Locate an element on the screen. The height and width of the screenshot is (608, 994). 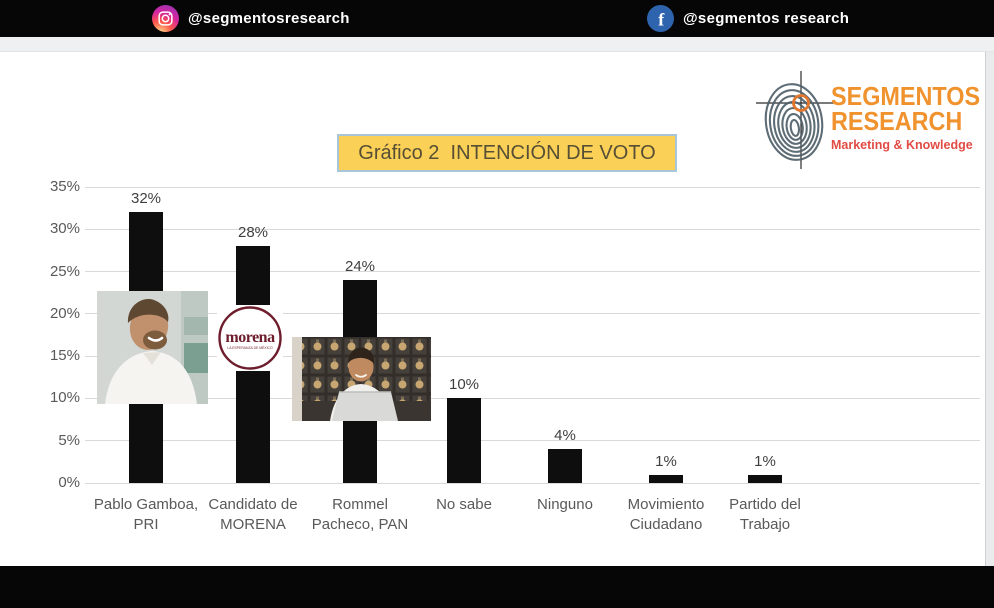
x-axis-category-label: Ninguno is located at coordinates (565, 505).